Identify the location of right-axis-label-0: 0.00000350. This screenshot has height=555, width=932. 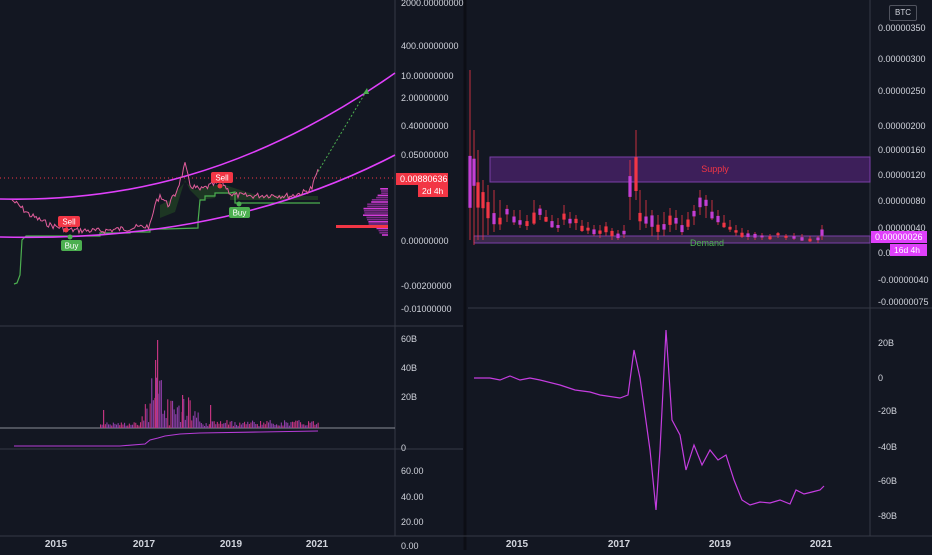
(902, 28).